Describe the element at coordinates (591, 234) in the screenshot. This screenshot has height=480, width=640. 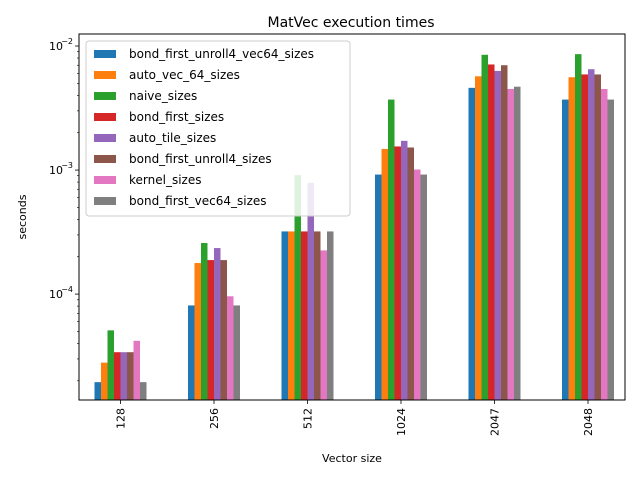
I see `bar-auto_tile_sizes-2048` at that location.